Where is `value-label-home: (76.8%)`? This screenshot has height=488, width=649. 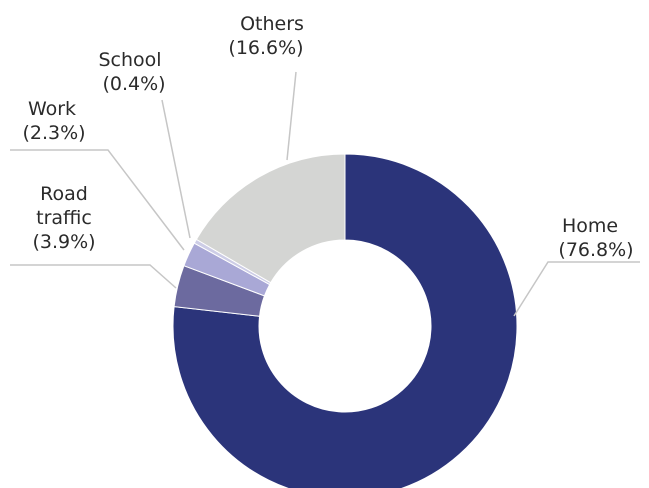 value-label-home: (76.8%) is located at coordinates (595, 250).